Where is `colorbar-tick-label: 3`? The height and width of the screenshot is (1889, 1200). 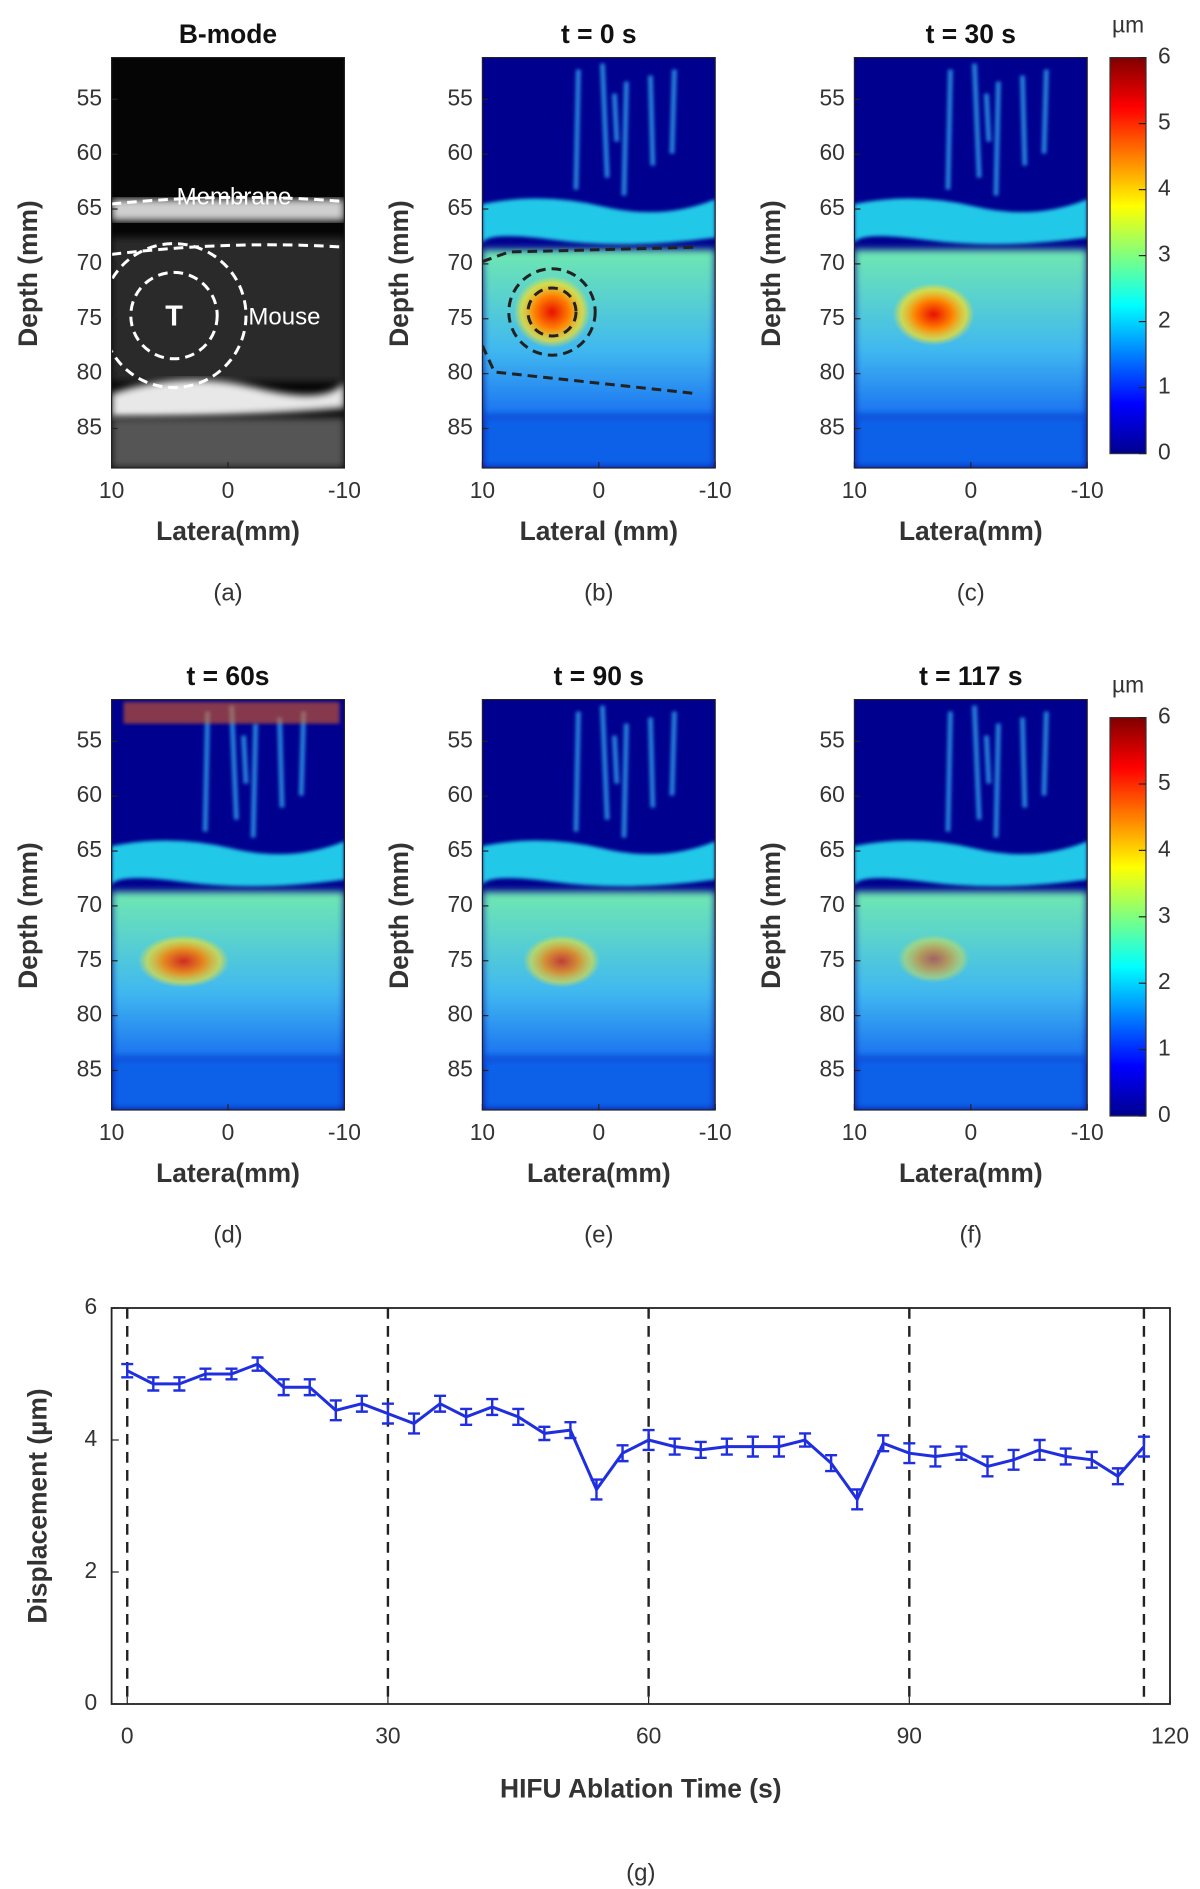 colorbar-tick-label: 3 is located at coordinates (1164, 254).